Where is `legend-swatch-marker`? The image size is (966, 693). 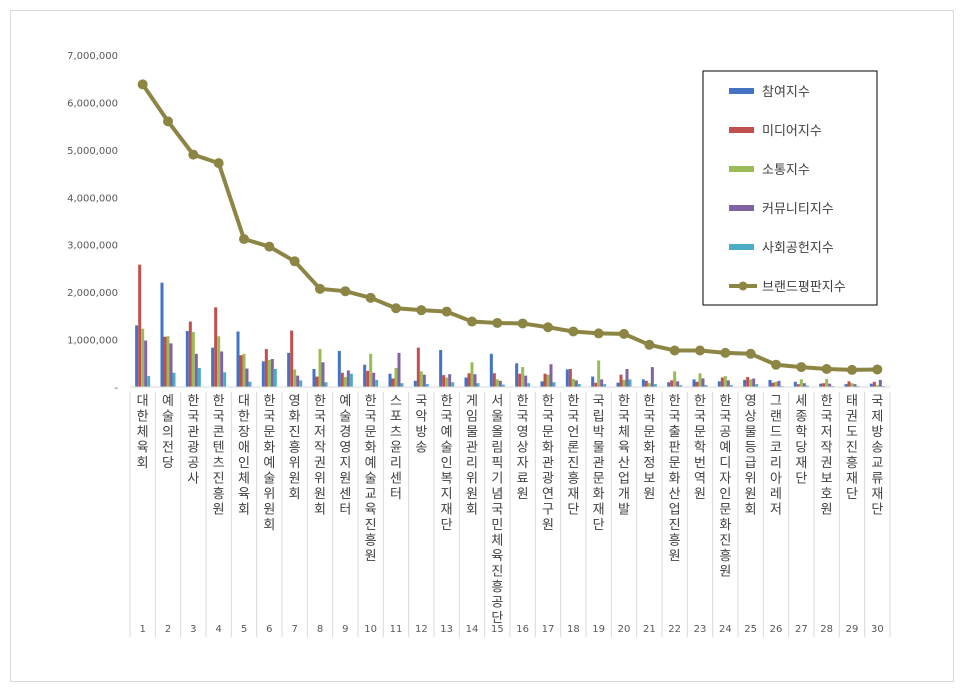
legend-swatch-marker is located at coordinates (743, 286).